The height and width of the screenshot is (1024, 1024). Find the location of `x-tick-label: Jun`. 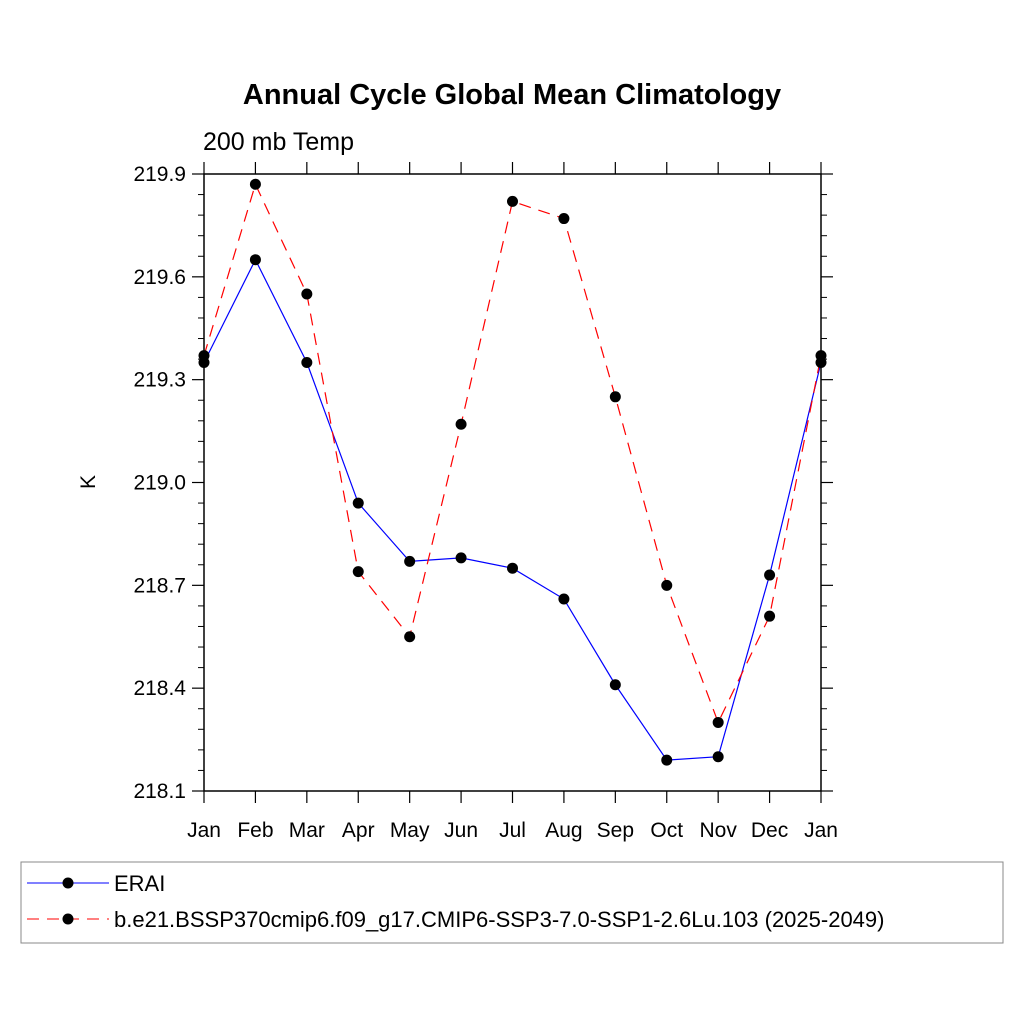

x-tick-label: Jun is located at coordinates (461, 830).